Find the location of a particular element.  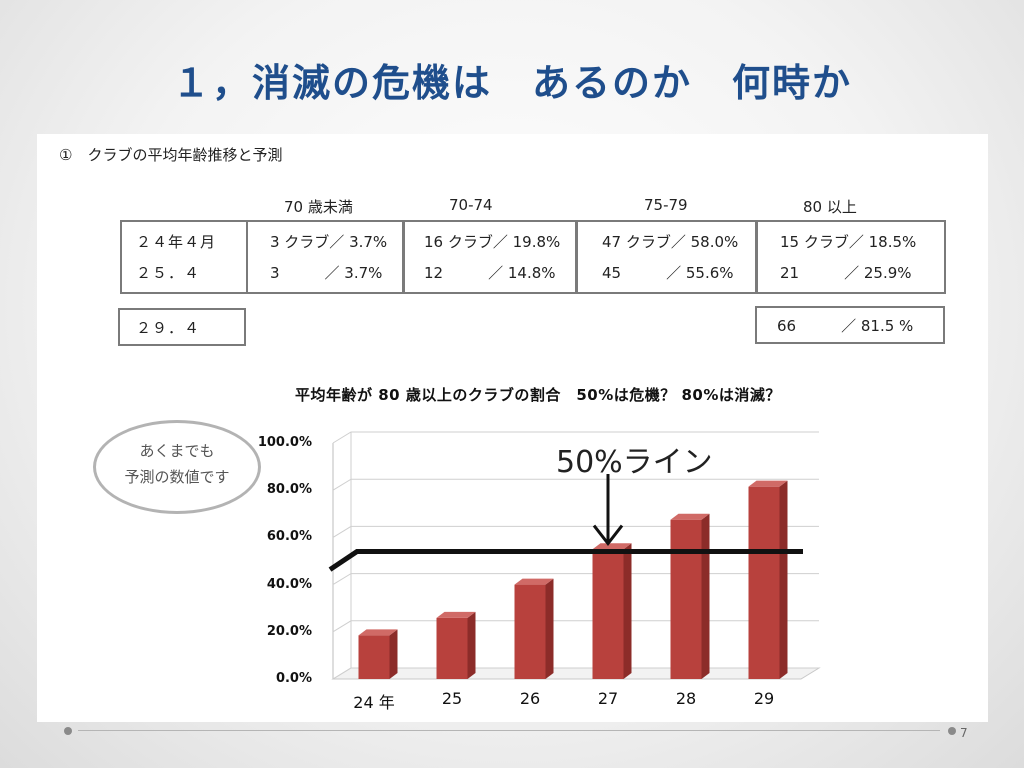

row-label-h25: ２５．４ is located at coordinates (168, 273).